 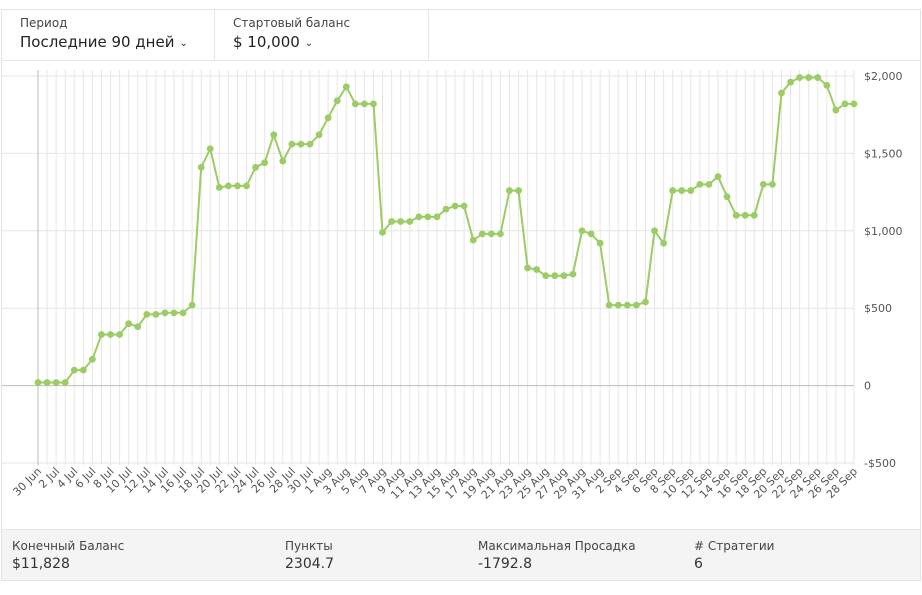 I want to click on stat-label: Конечный Баланс, so click(x=68, y=546).